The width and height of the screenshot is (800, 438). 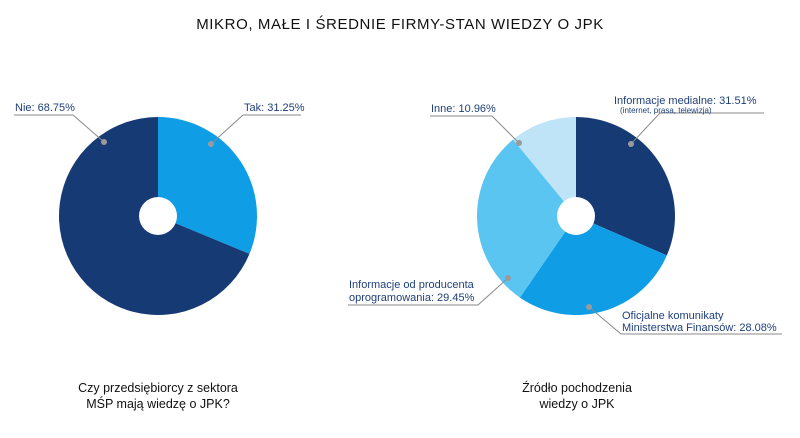 I want to click on pie-2-leader-inne, so click(x=475, y=129).